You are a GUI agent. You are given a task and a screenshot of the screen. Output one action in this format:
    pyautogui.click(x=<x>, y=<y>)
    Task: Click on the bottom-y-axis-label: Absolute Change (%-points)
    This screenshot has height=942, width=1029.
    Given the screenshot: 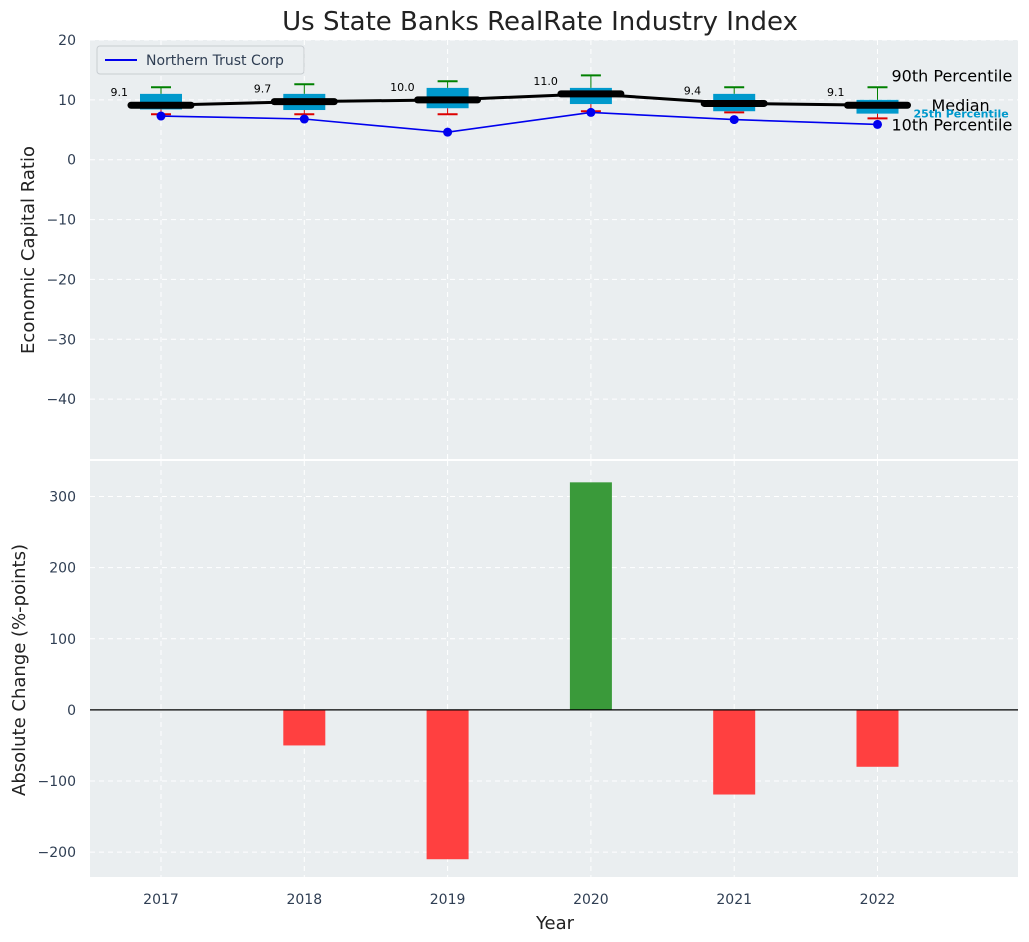 What is the action you would take?
    pyautogui.click(x=19, y=670)
    